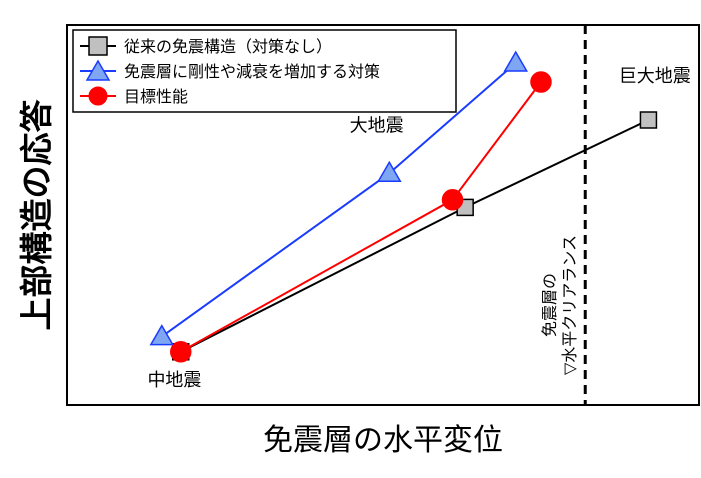 This screenshot has width=701, height=478. Describe the element at coordinates (549, 305) in the screenshot. I see `clearance-label-line1: 免震層の` at that location.